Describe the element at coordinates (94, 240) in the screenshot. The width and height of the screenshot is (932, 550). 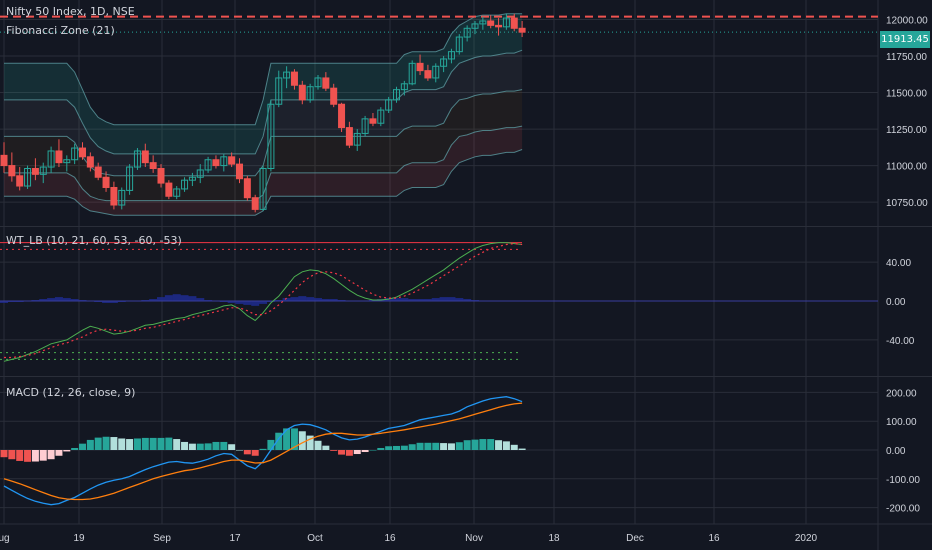
I see `wt-lb-label: WT_LB (10, 21, 60, 53, -60, -53)` at that location.